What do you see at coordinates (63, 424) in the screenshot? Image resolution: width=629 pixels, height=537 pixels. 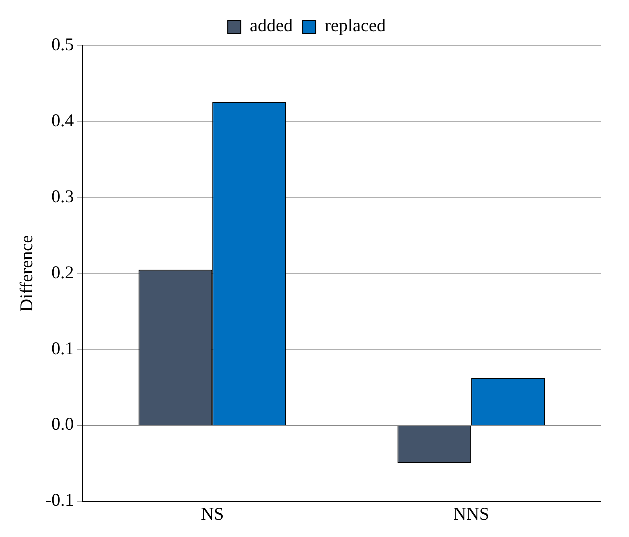 I see `y-tick-label: 0.0` at bounding box center [63, 424].